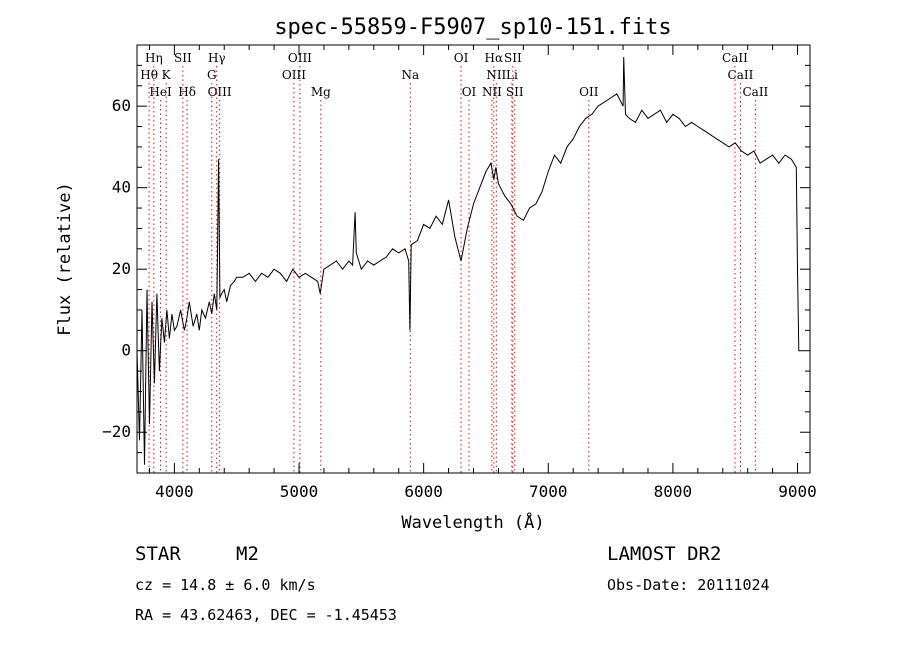 This screenshot has width=900, height=650. What do you see at coordinates (469, 92) in the screenshot?
I see `line-label-14: OI` at bounding box center [469, 92].